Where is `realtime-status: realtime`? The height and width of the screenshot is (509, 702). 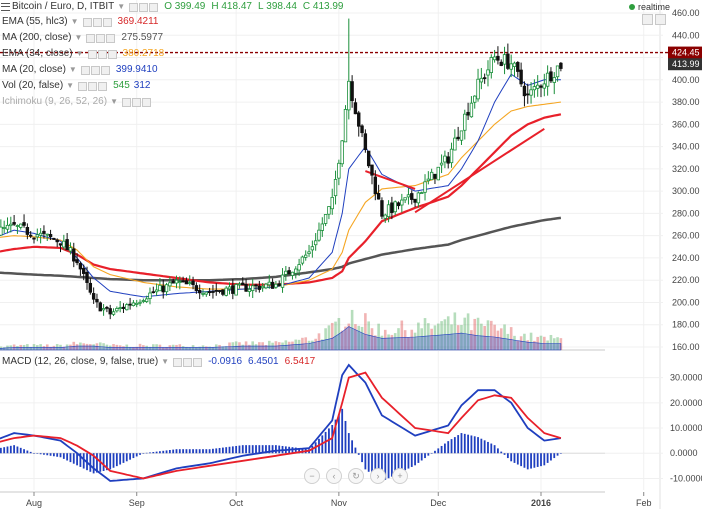 realtime-status: realtime is located at coordinates (649, 7).